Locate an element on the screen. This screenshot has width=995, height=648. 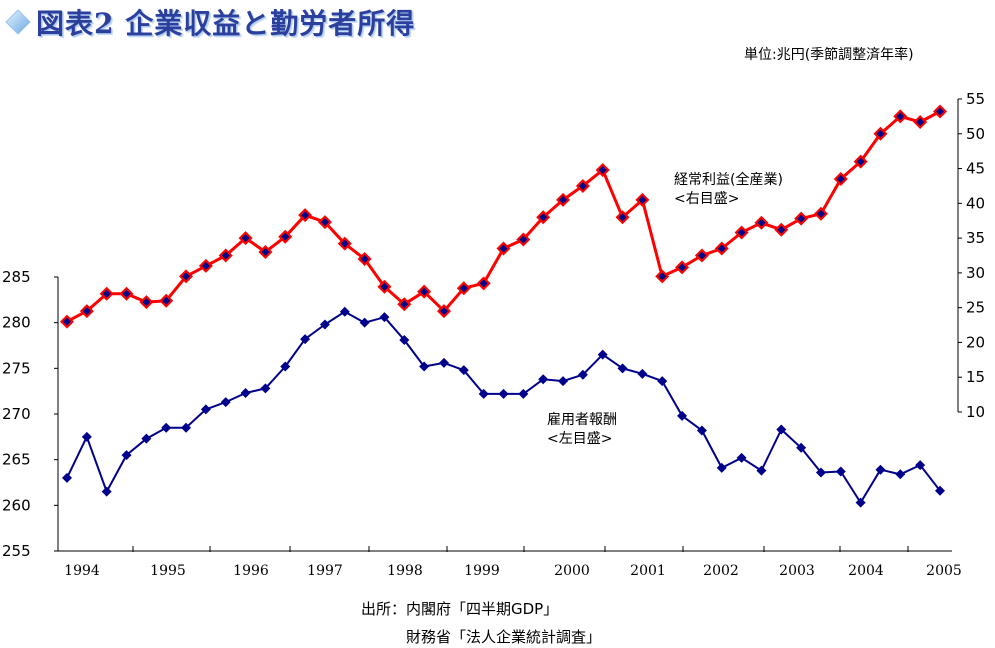
title-block: 図表2 企業収益と勤労者所得 is located at coordinates (209, 22).